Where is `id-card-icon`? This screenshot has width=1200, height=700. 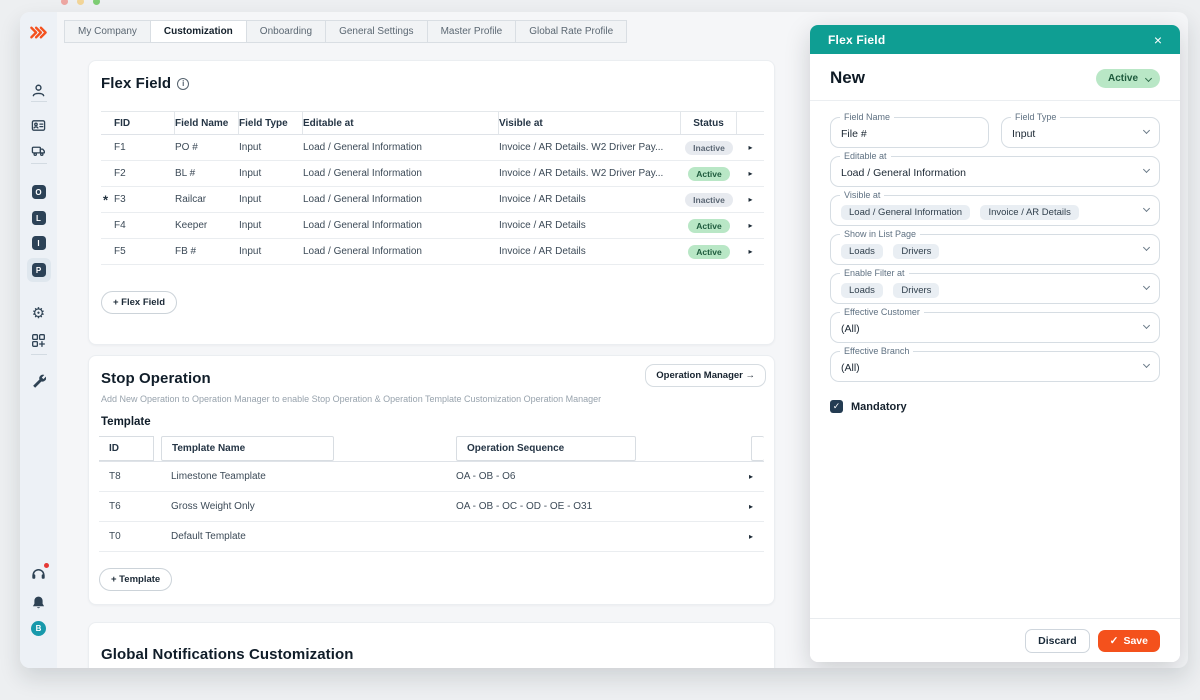
id-card-icon is located at coordinates (38, 125).